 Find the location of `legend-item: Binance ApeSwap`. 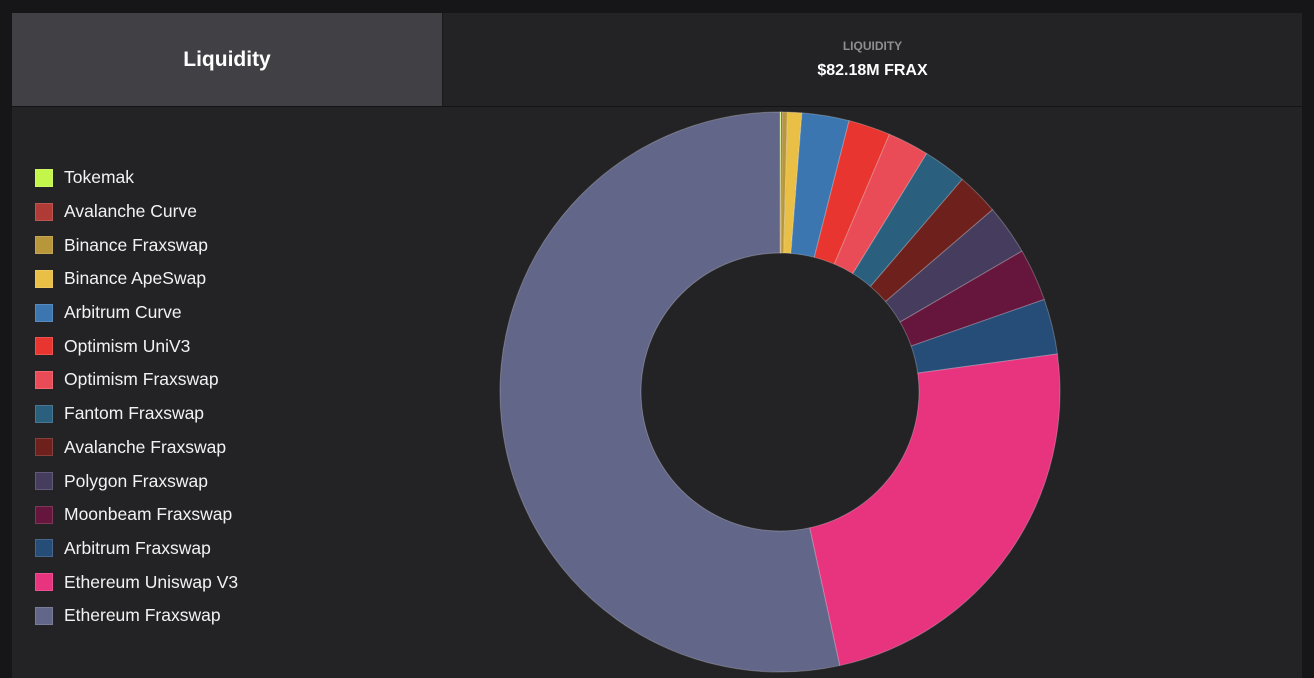

legend-item: Binance ApeSwap is located at coordinates (136, 279).